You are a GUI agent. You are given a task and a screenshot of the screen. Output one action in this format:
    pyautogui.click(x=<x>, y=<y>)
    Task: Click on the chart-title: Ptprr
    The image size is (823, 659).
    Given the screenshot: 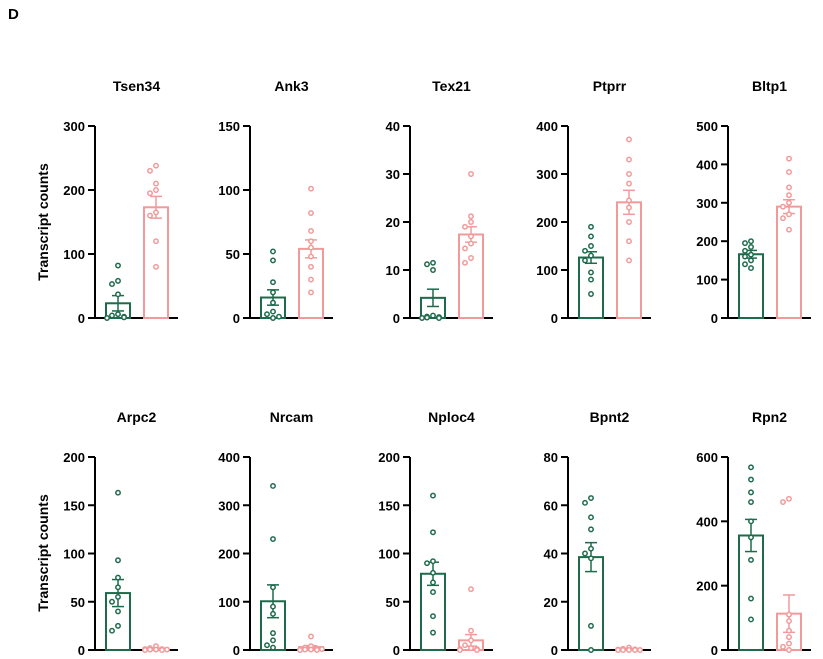 What is the action you would take?
    pyautogui.click(x=610, y=86)
    